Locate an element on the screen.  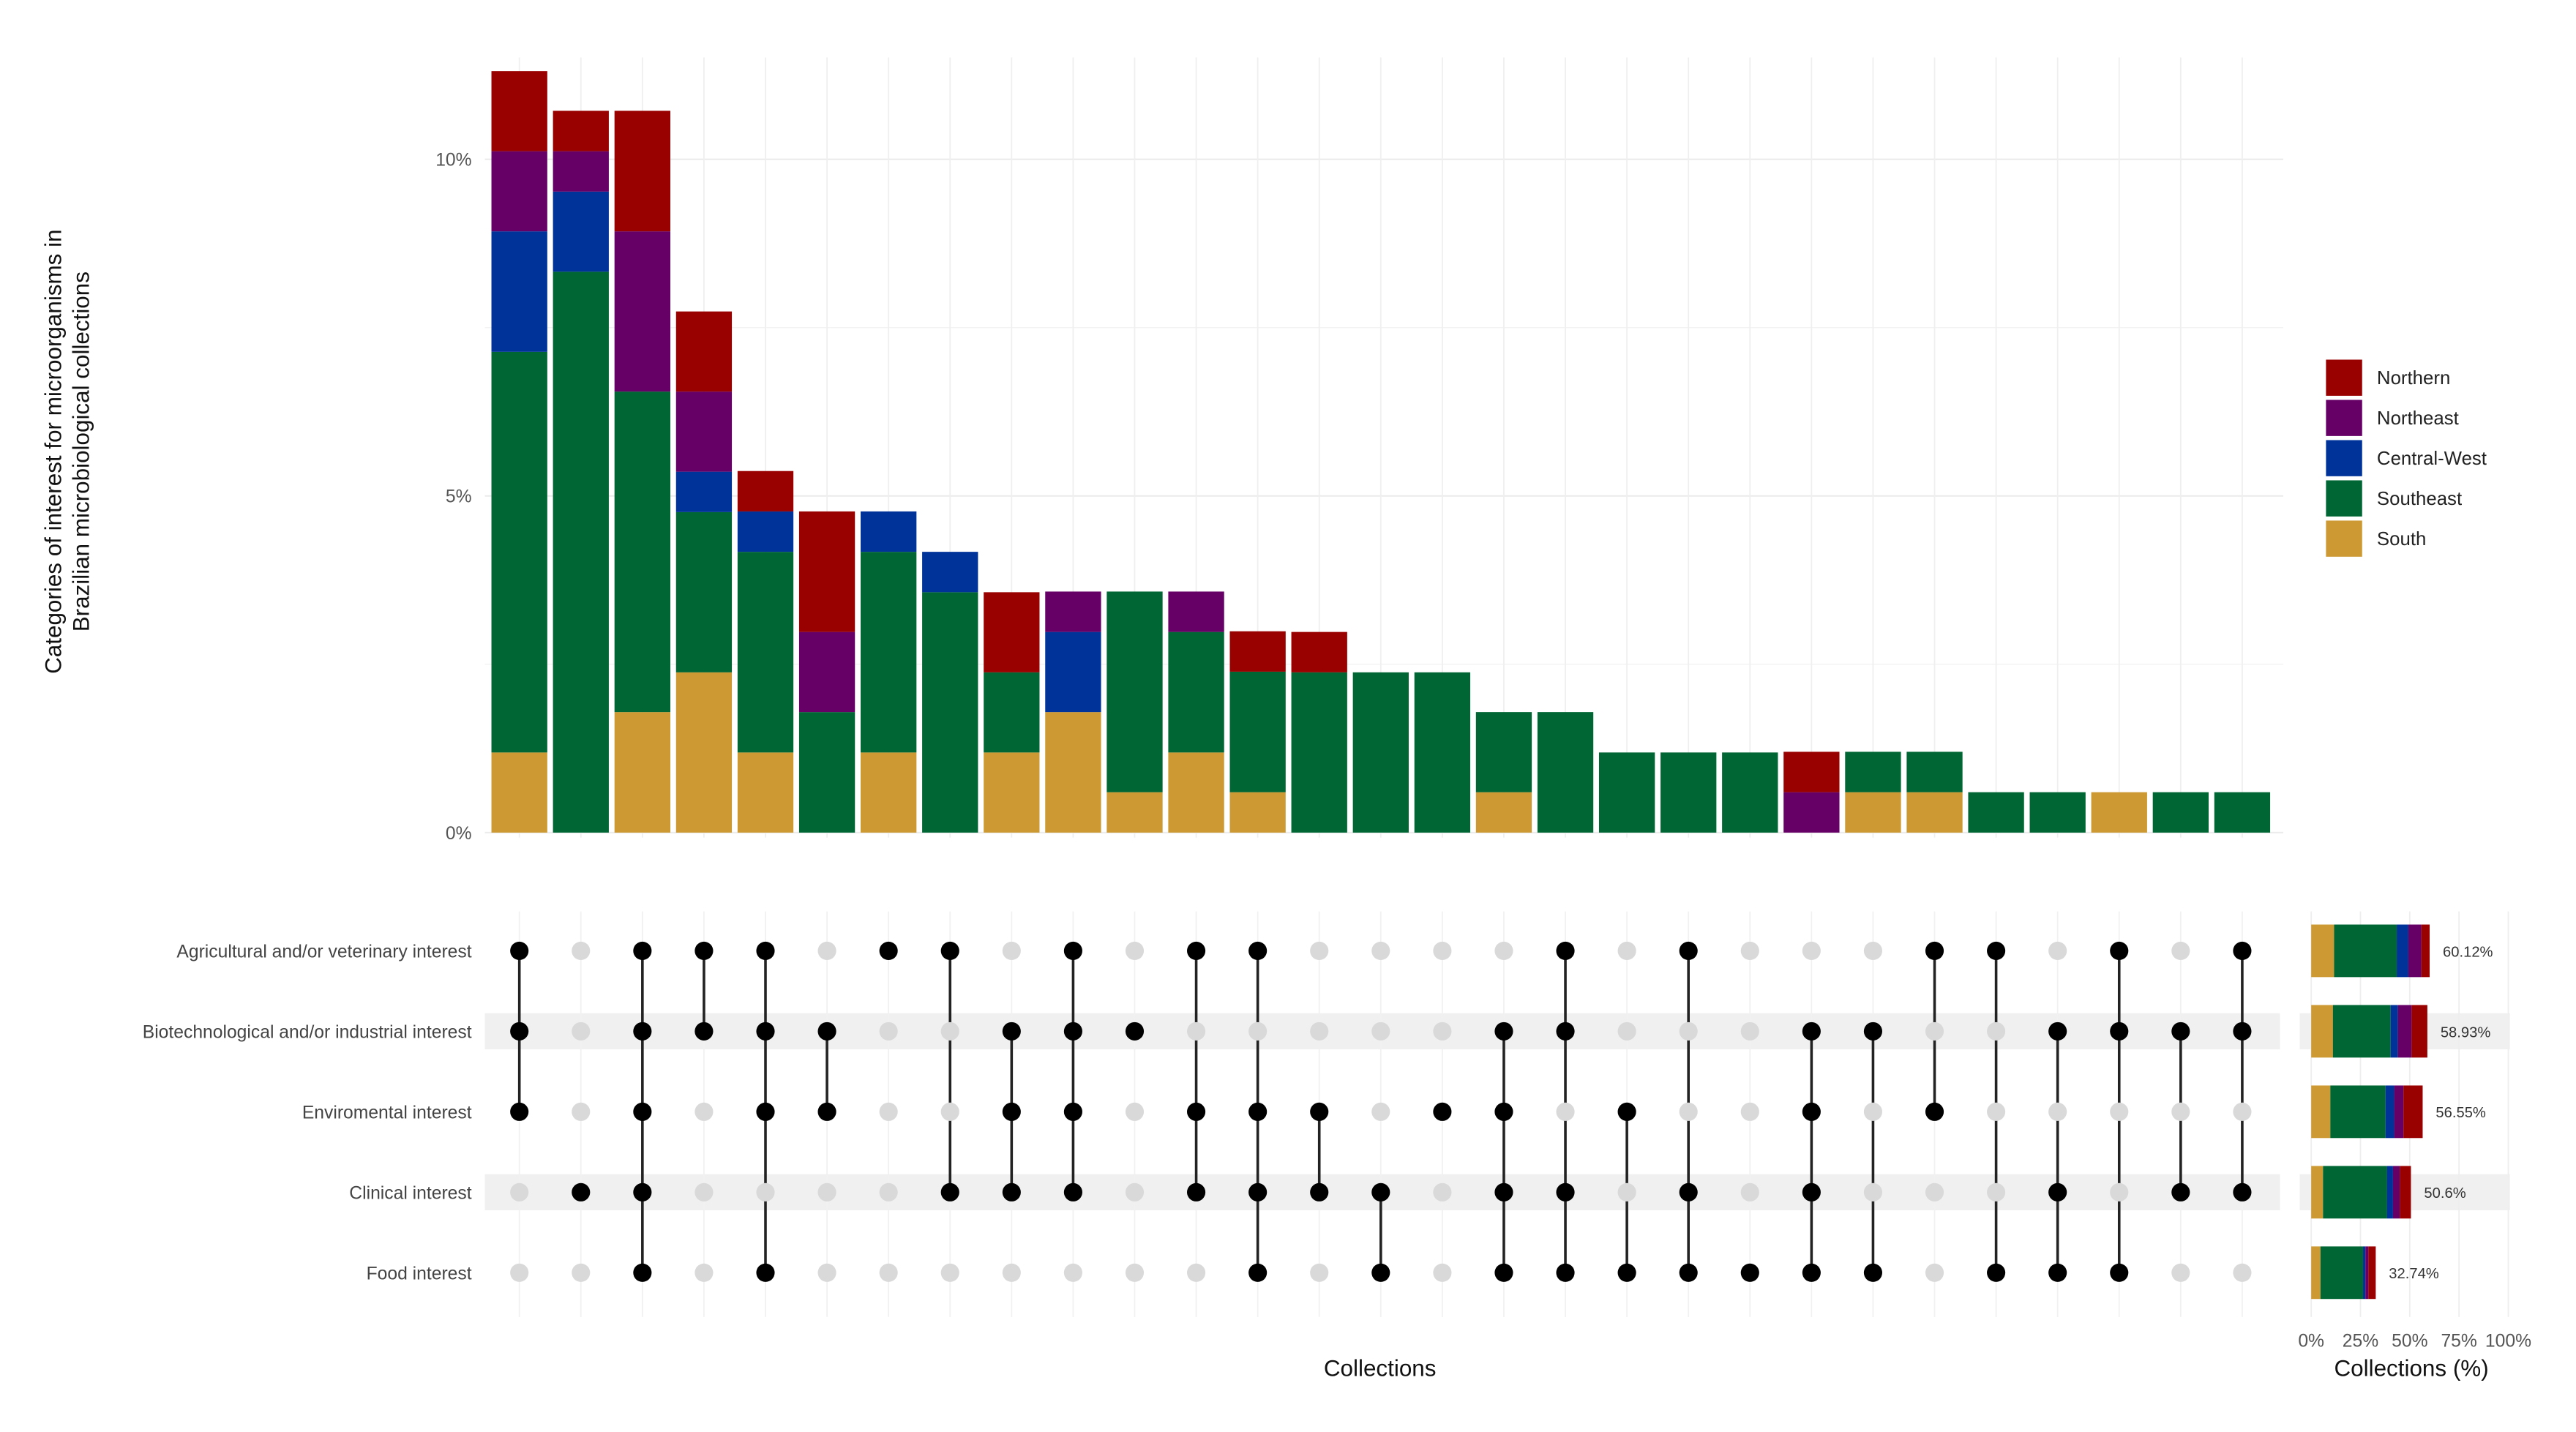
set-label: Food interest is located at coordinates (419, 1273).